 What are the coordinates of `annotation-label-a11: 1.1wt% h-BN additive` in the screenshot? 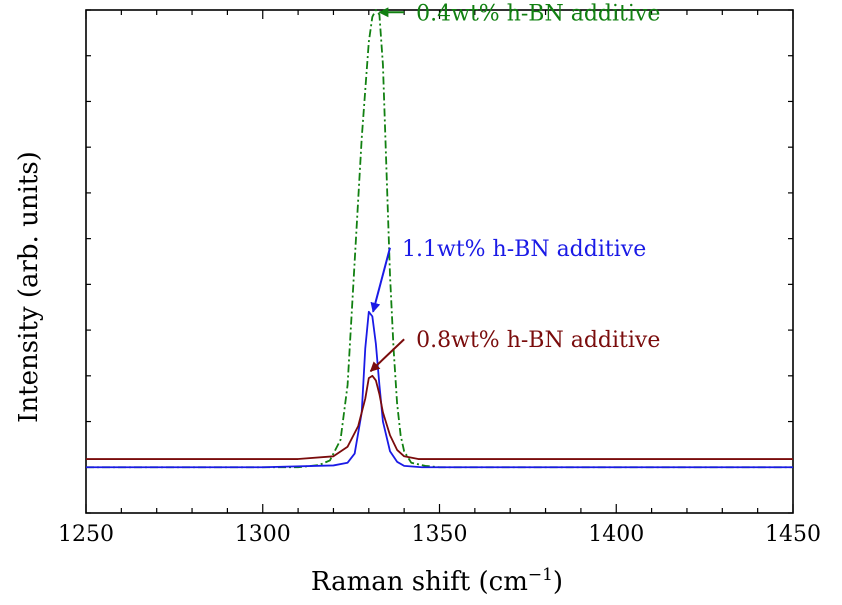 It's located at (524, 249).